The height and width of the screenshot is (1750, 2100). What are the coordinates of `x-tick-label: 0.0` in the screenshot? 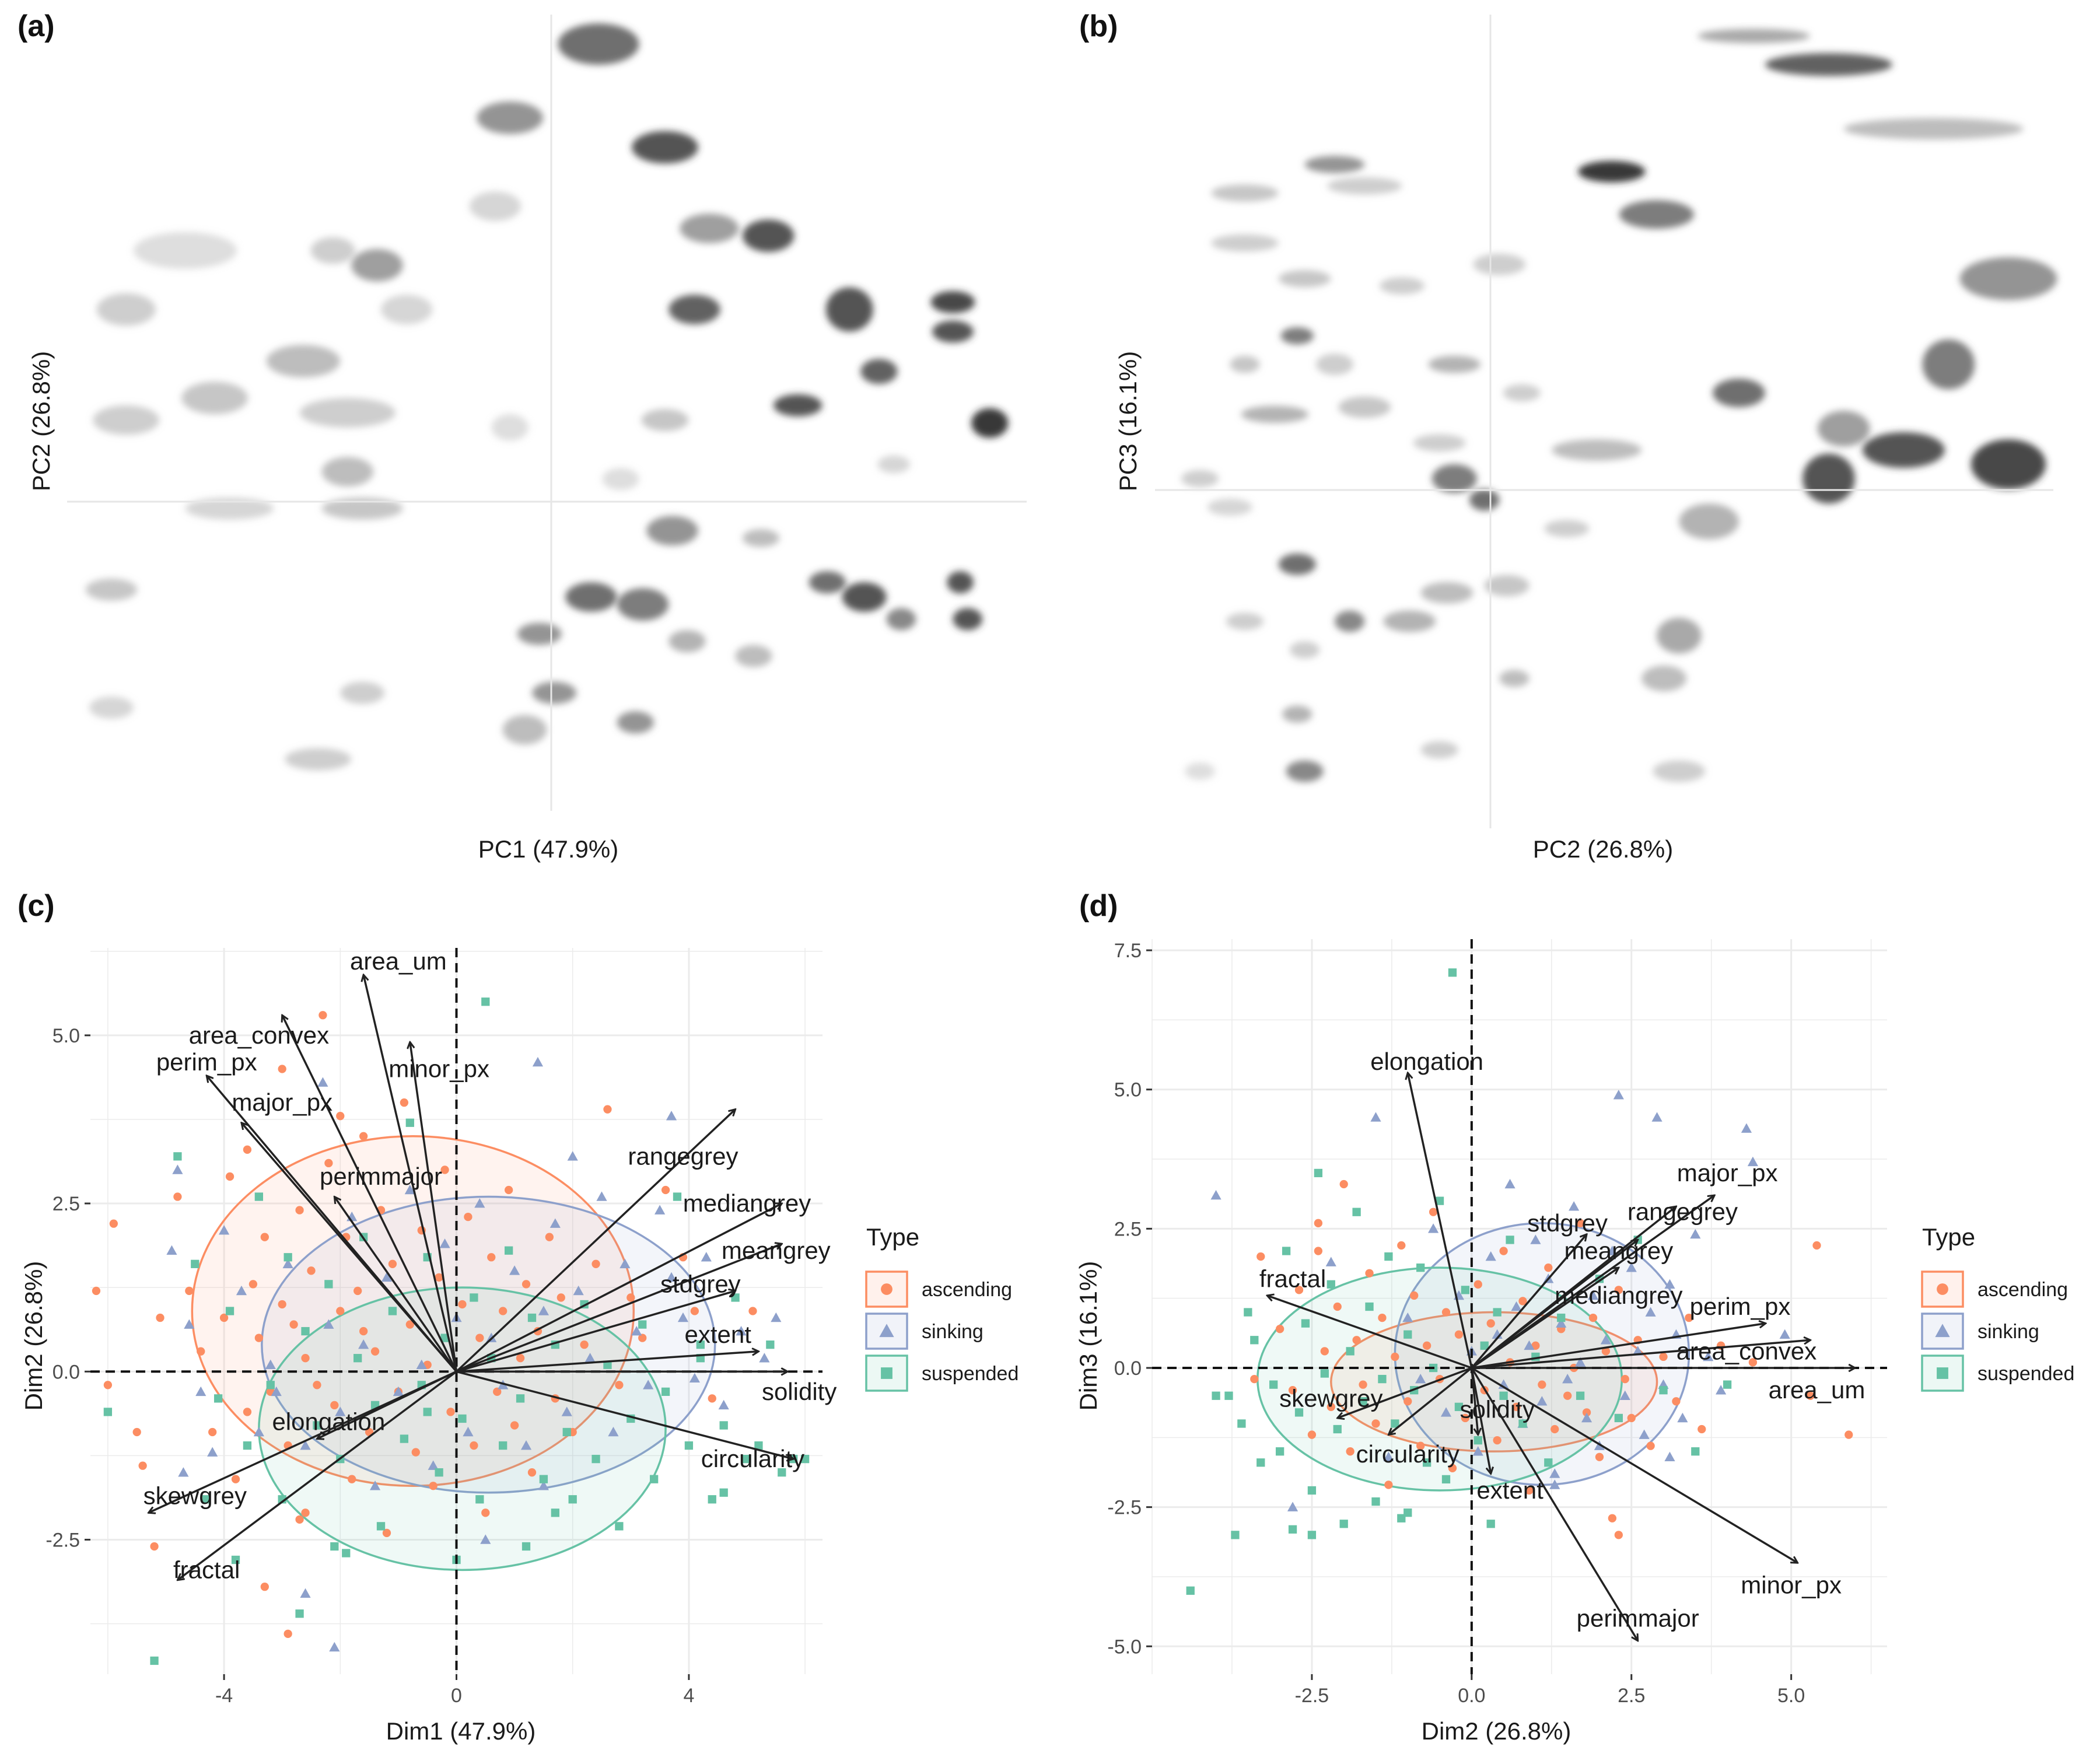 It's located at (1471, 1696).